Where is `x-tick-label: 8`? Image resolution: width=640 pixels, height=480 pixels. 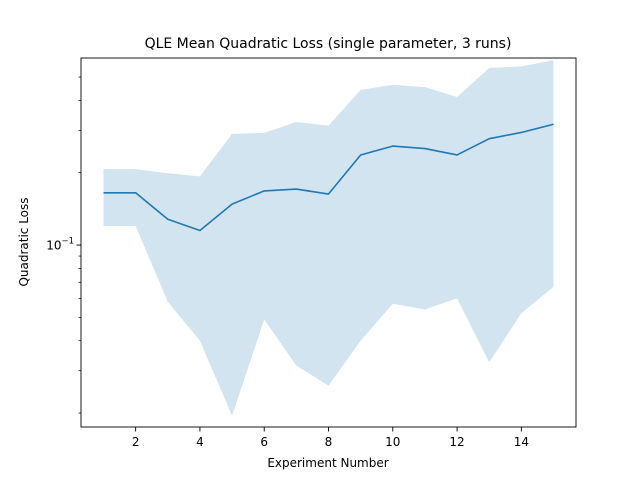
x-tick-label: 8 is located at coordinates (329, 442).